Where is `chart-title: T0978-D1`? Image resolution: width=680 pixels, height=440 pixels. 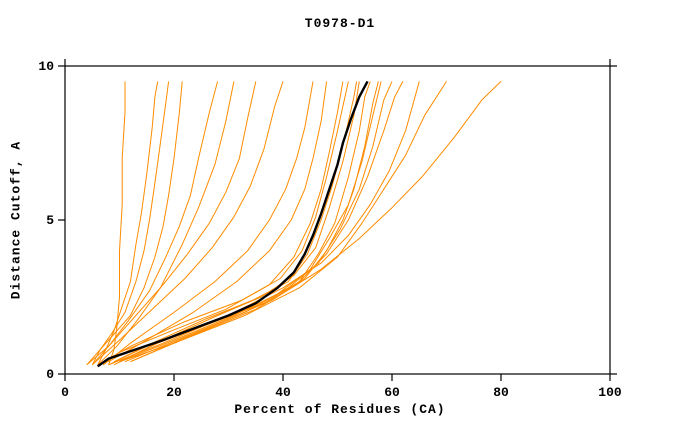
chart-title: T0978-D1 is located at coordinates (340, 23).